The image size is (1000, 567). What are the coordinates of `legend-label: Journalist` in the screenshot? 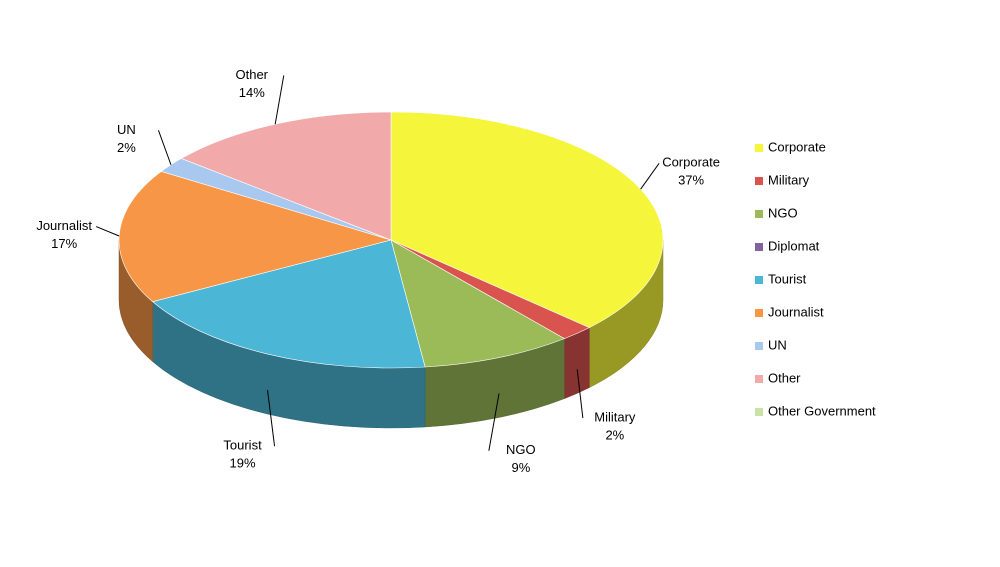 It's located at (796, 311).